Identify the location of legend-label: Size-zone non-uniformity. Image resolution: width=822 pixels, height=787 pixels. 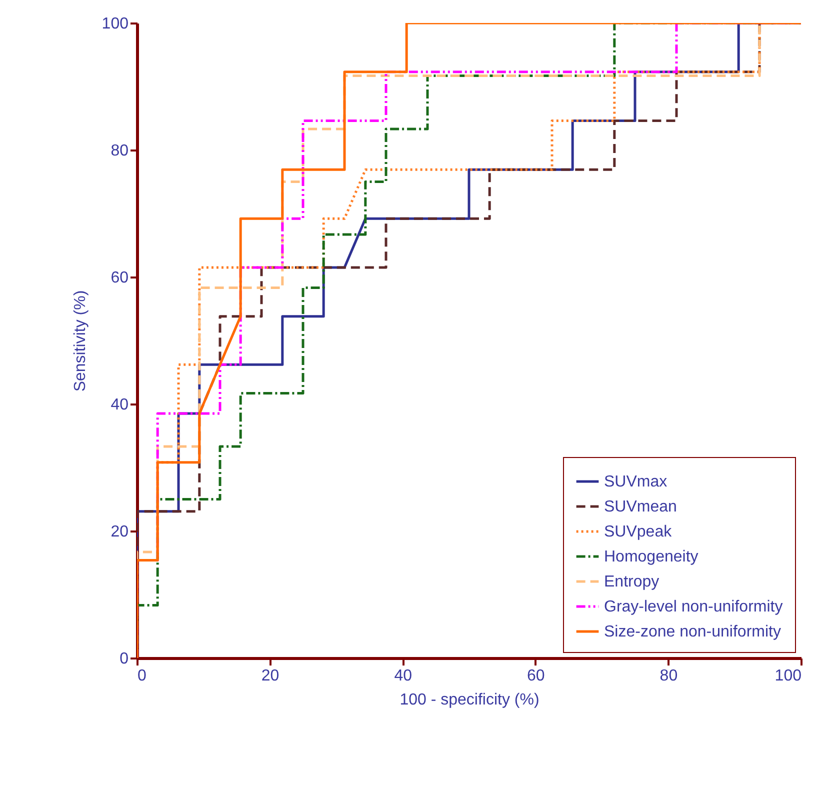
(692, 632).